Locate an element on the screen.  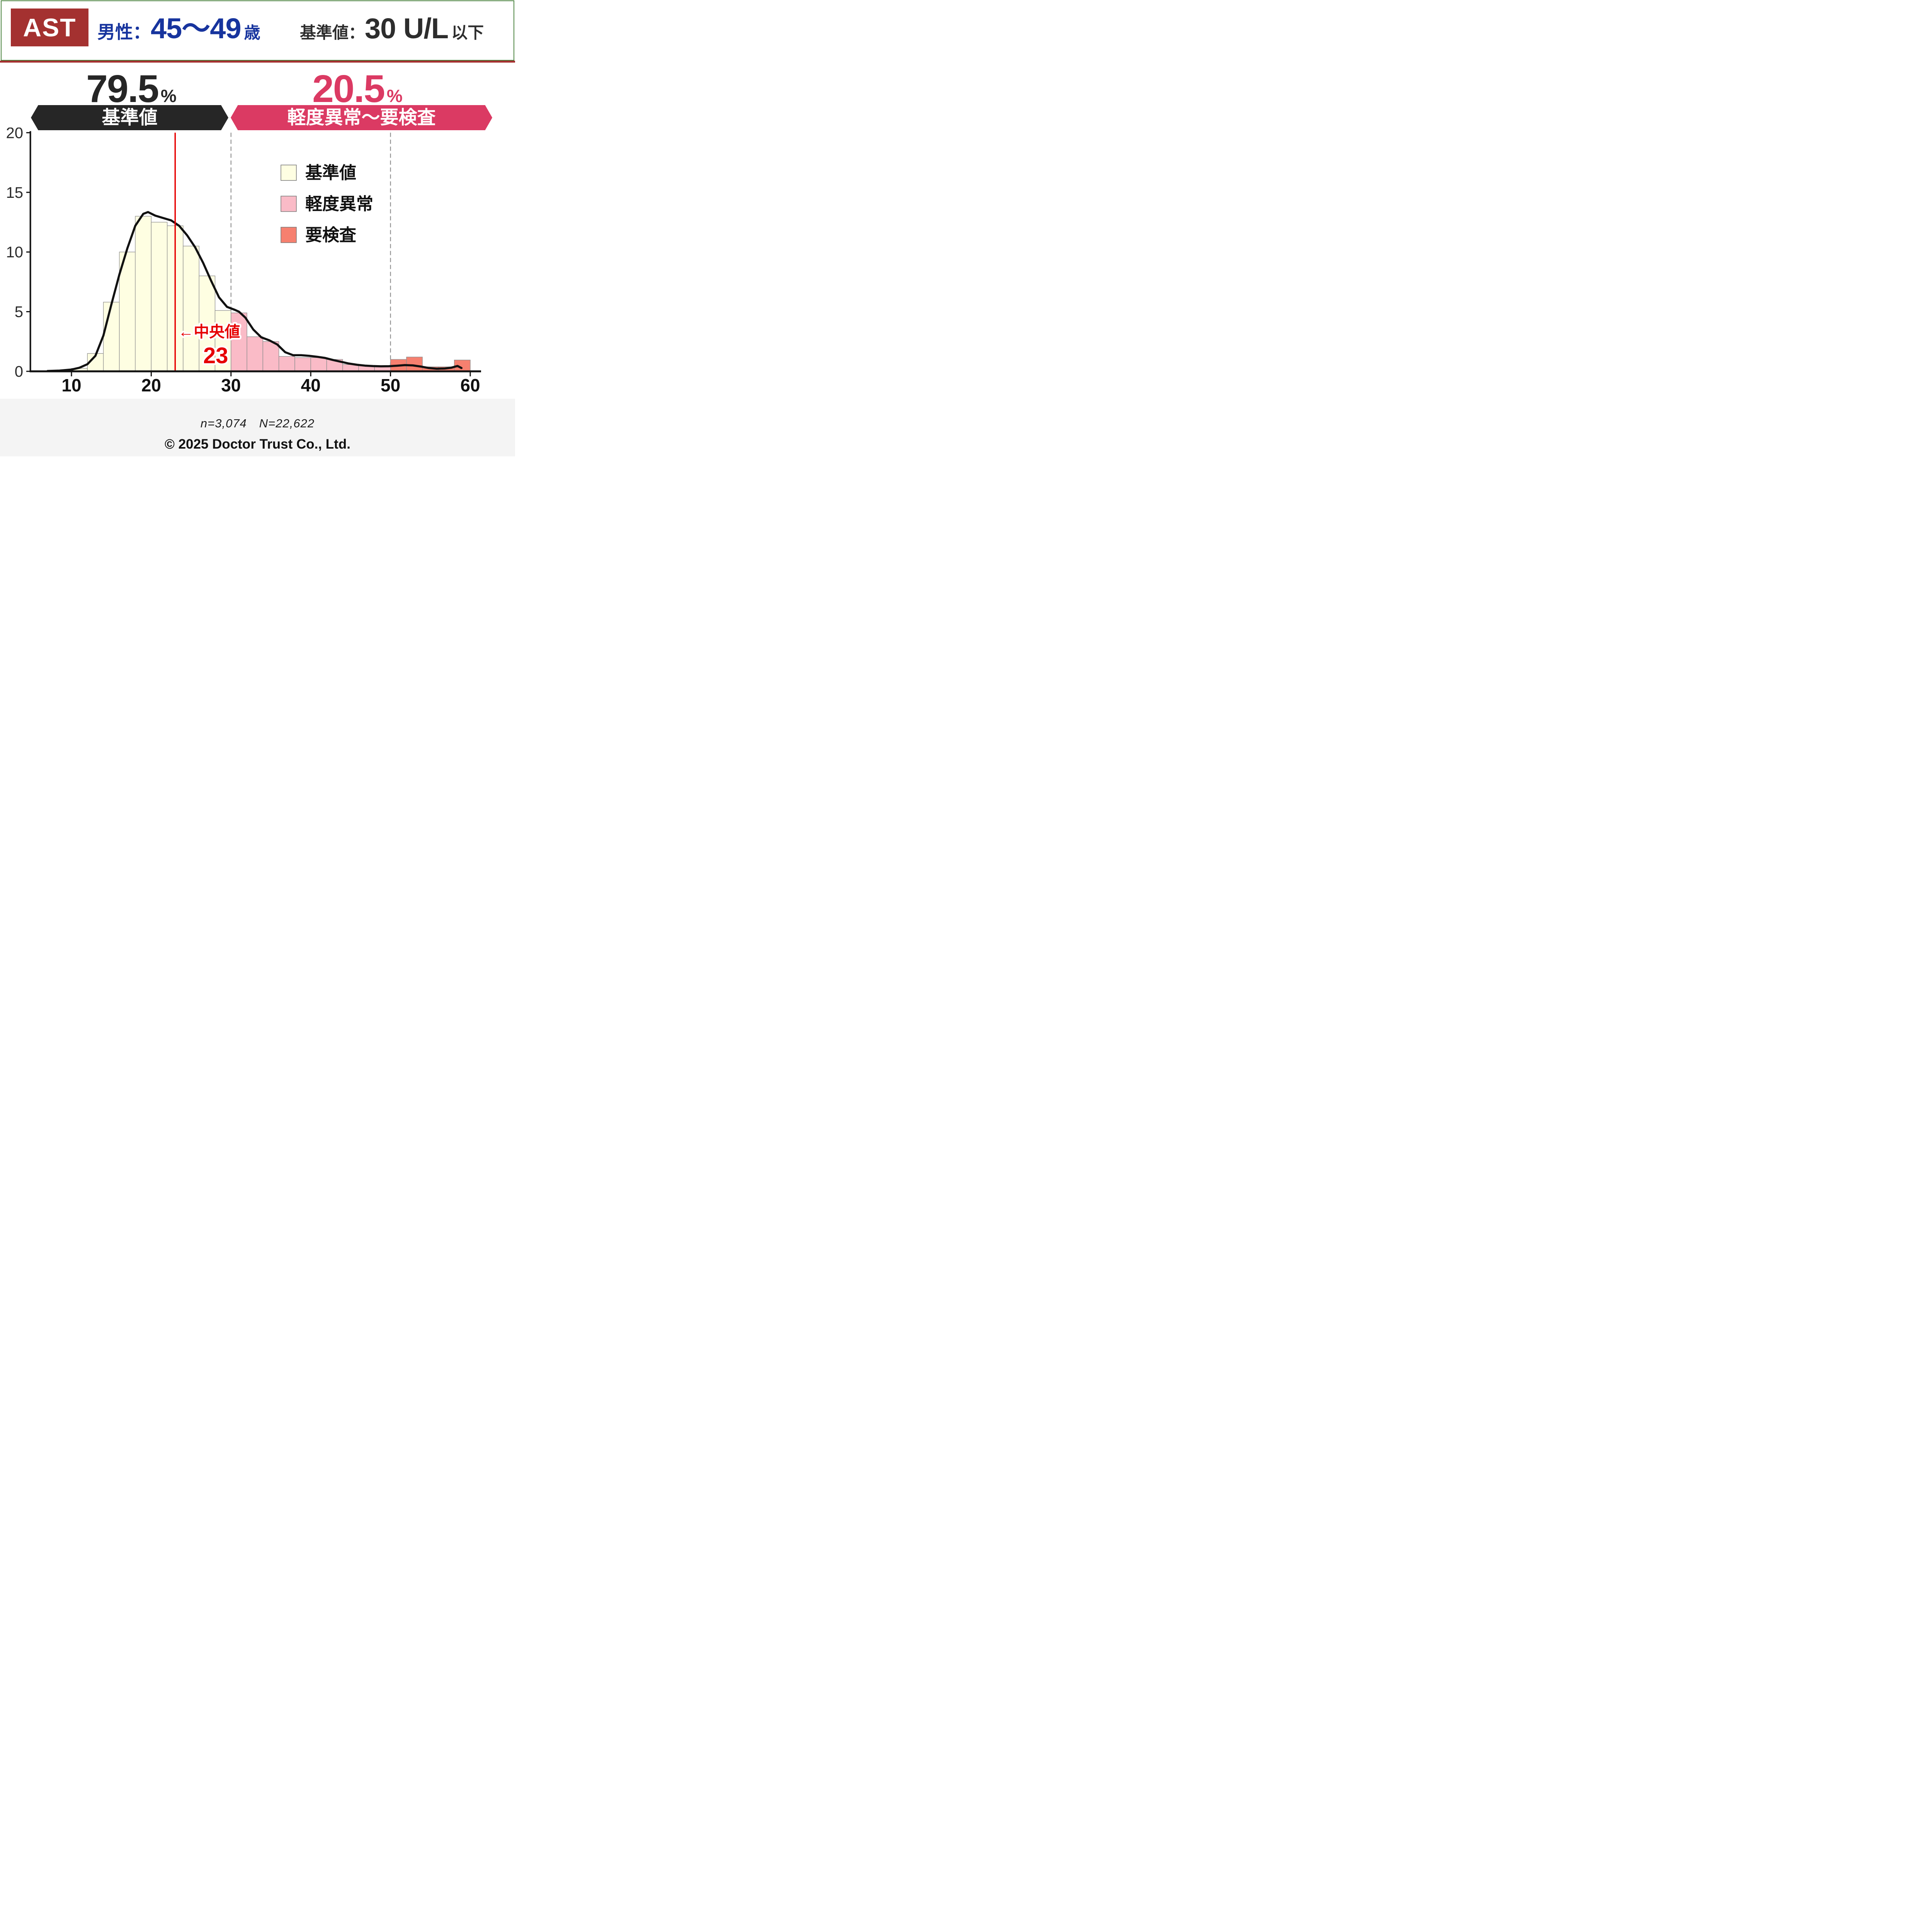
y-tick-label: 0 is located at coordinates (19, 372).